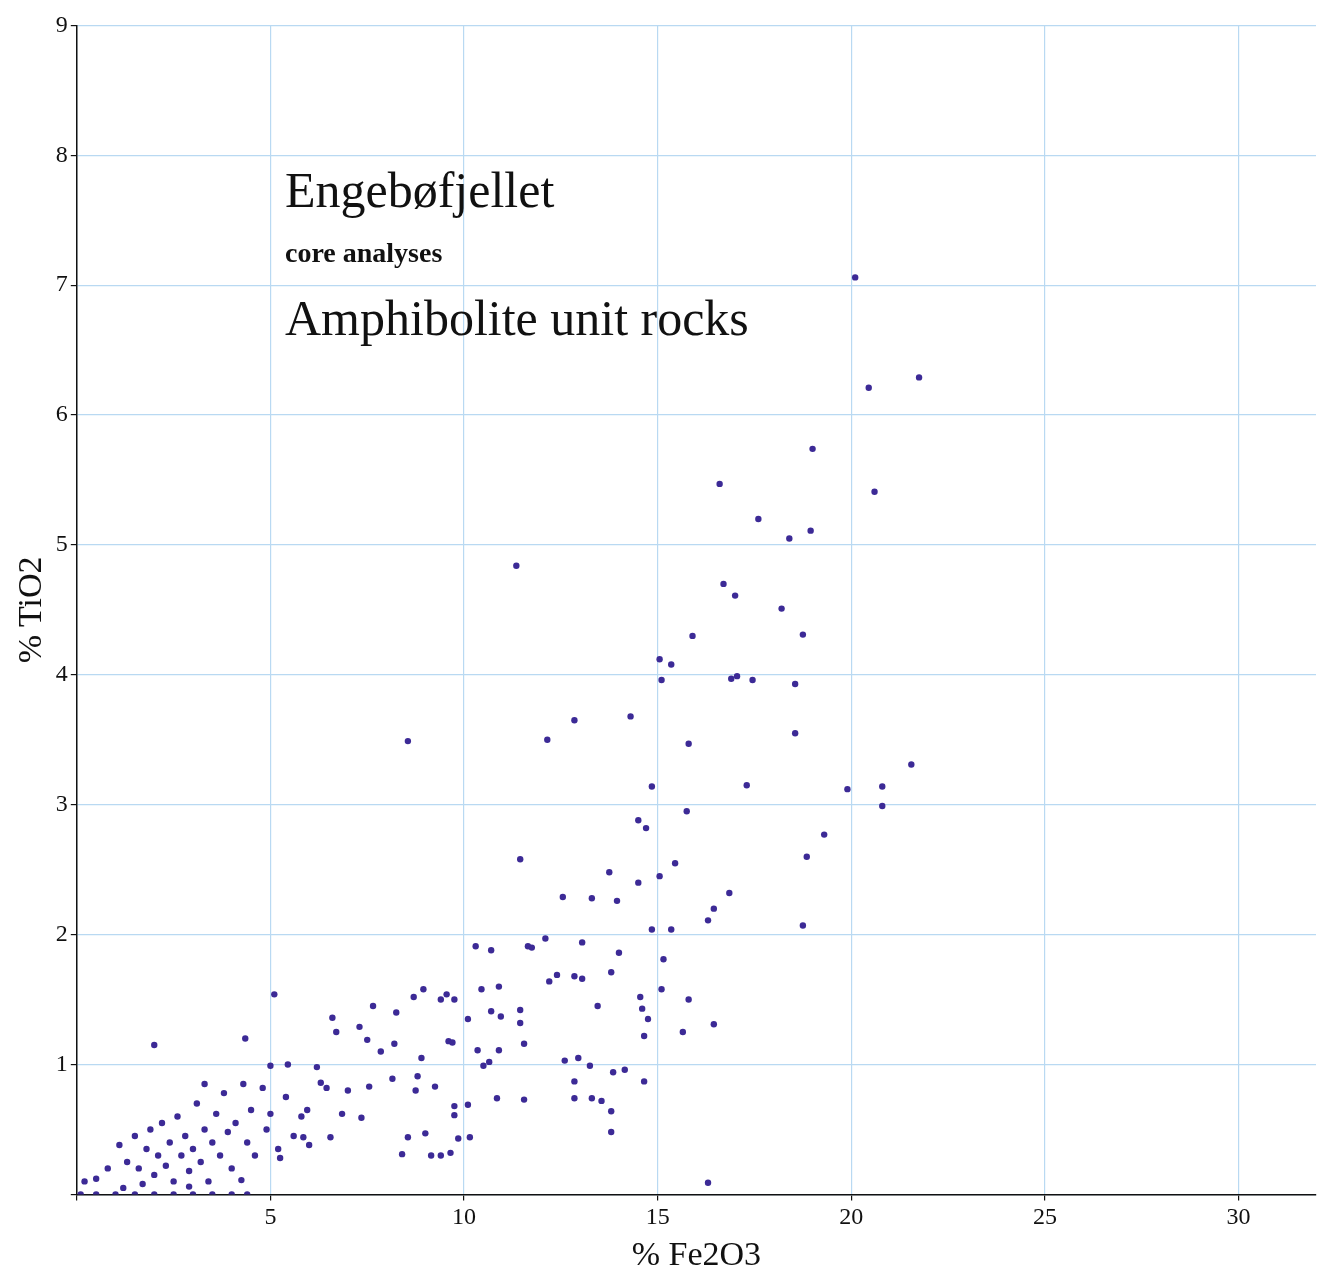  Describe the element at coordinates (1238, 1216) in the screenshot. I see `x-tick-label: 30` at that location.